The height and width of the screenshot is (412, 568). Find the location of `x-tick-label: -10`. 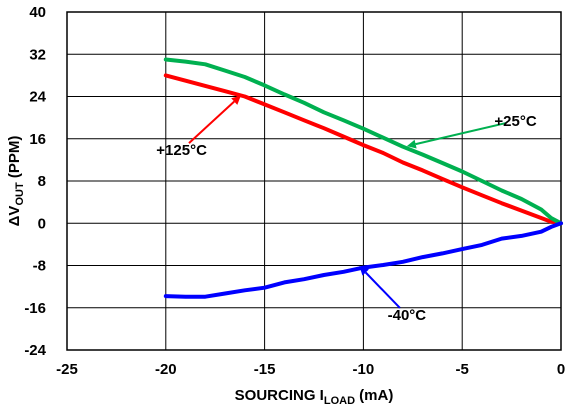

x-tick-label: -10 is located at coordinates (364, 369).